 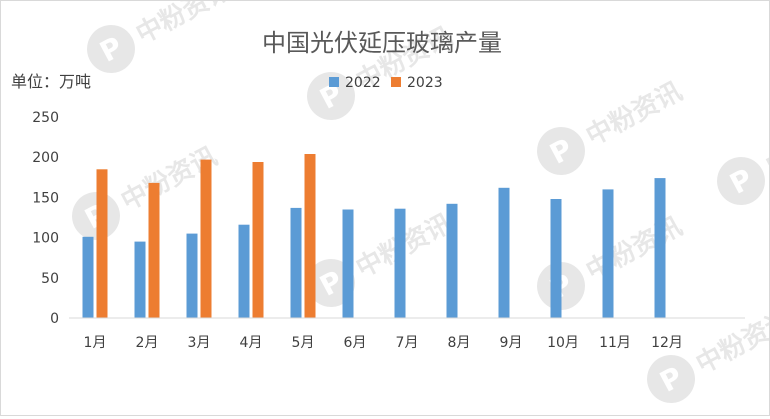 I want to click on x-tick-label: 8月, so click(x=459, y=343).